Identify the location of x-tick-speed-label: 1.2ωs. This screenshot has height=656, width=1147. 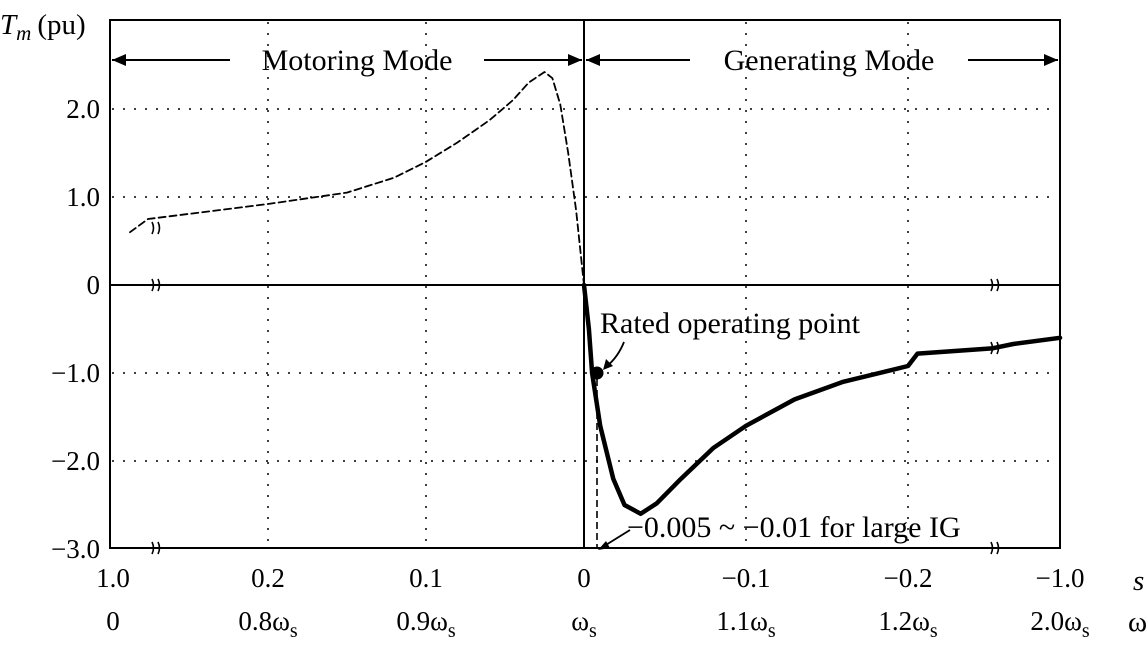
(908, 624).